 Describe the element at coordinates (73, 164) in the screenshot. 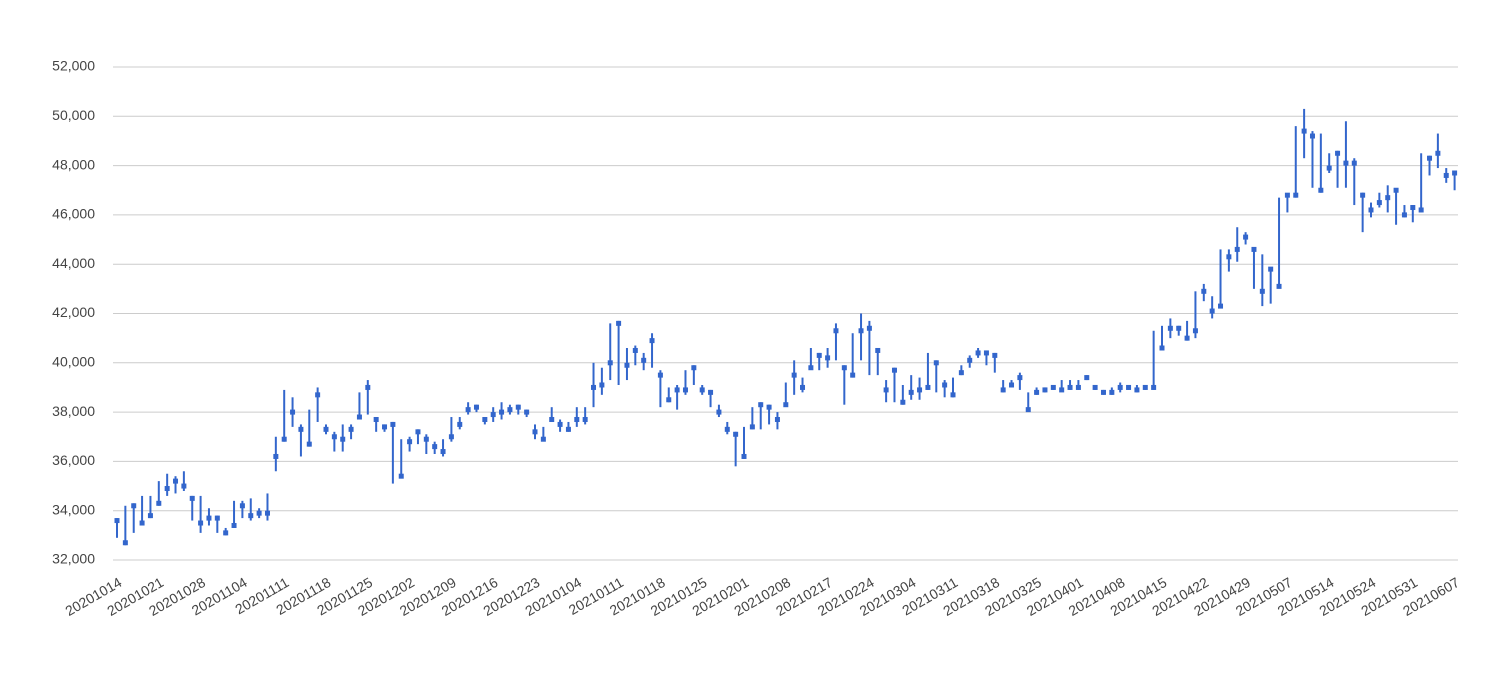

I see `y-tick-label: 48,000` at that location.